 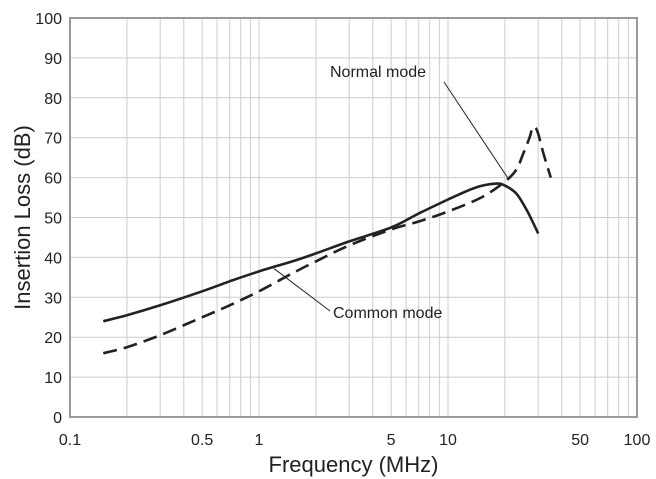 I want to click on common-mode-leader-line, so click(x=302, y=290).